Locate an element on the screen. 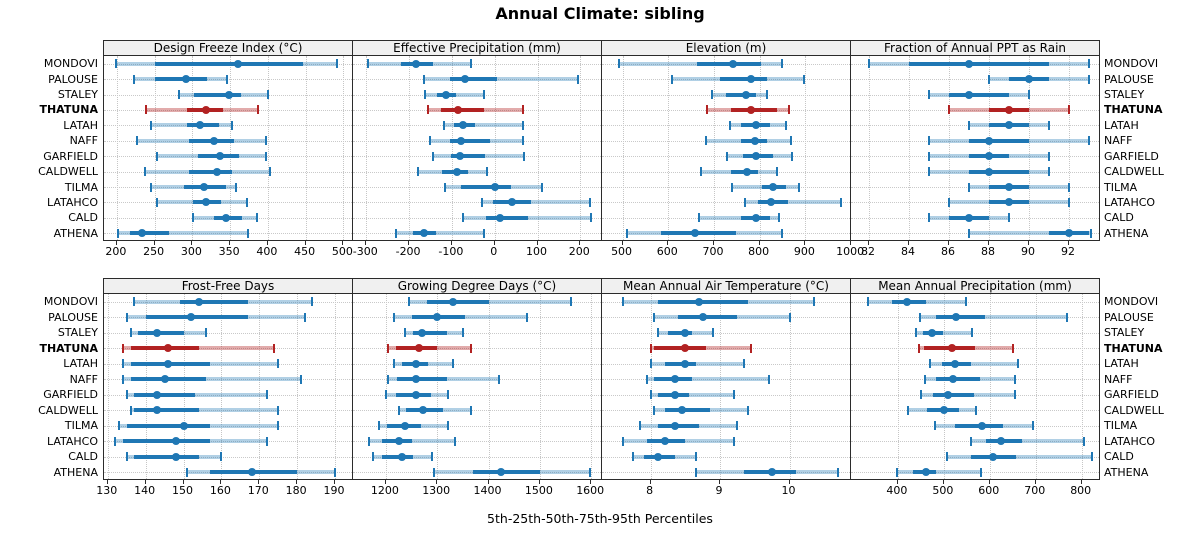  site-label-right-latah: LATAH is located at coordinates (1121, 125).